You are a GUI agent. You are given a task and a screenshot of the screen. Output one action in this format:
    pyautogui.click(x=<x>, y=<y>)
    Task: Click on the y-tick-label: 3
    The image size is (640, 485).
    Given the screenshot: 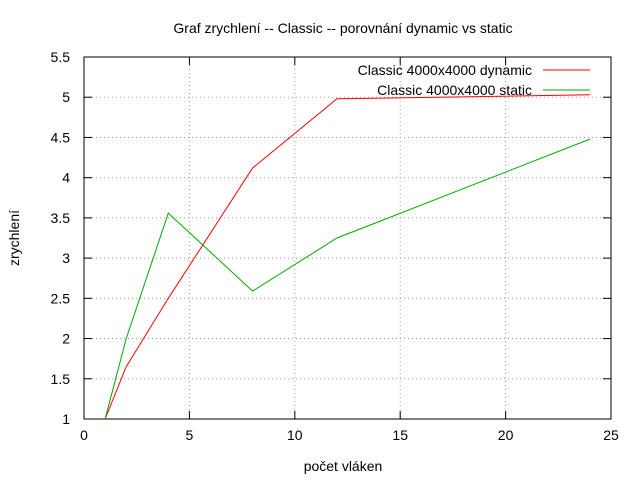 What is the action you would take?
    pyautogui.click(x=66, y=258)
    